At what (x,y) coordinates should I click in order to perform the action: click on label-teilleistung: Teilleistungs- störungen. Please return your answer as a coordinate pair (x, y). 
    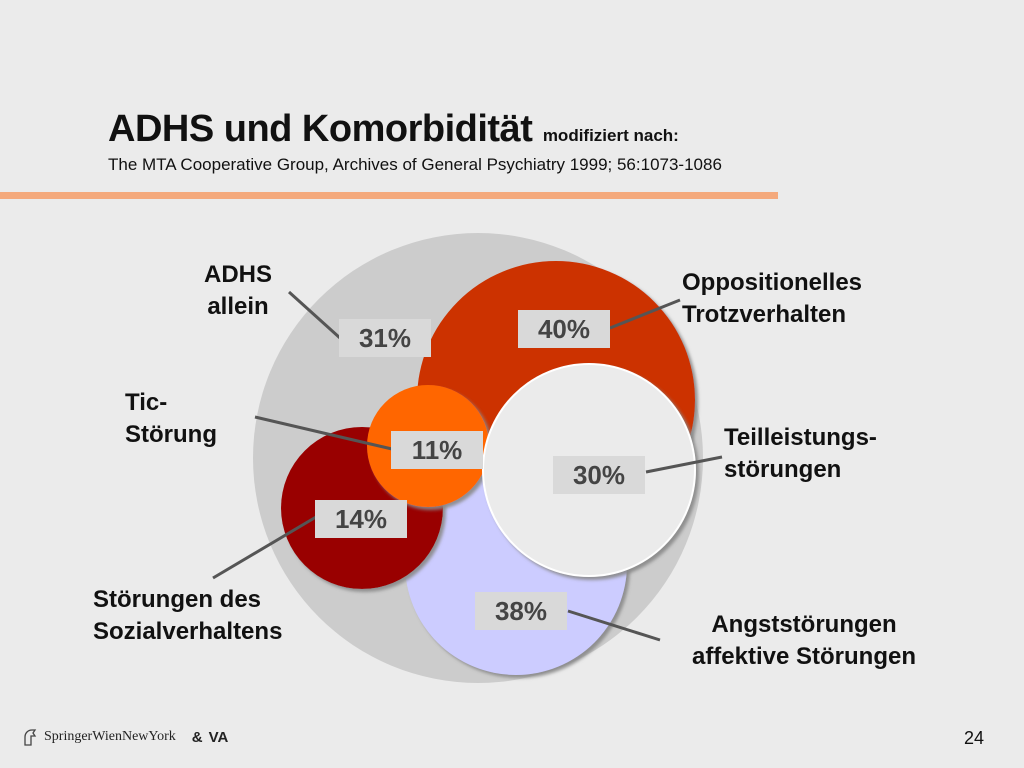
    Looking at the image, I should click on (800, 454).